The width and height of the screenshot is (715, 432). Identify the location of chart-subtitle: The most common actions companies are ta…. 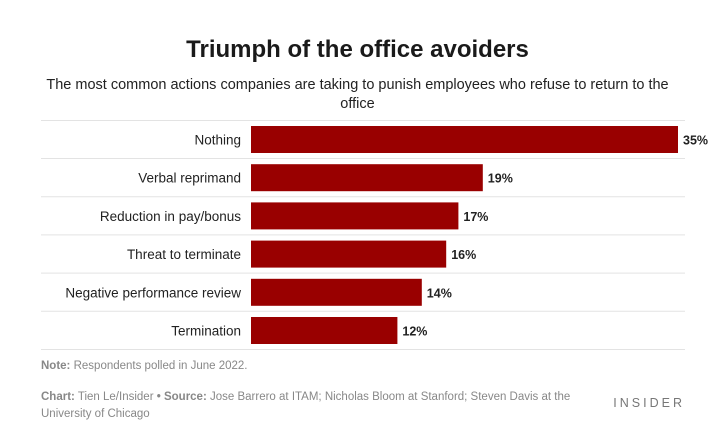
(357, 94).